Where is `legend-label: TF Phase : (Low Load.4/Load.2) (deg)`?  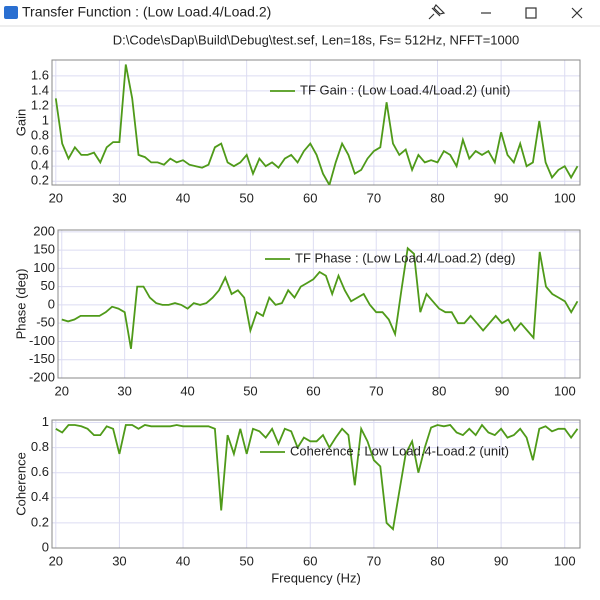 legend-label: TF Phase : (Low Load.4/Load.2) (deg) is located at coordinates (405, 257).